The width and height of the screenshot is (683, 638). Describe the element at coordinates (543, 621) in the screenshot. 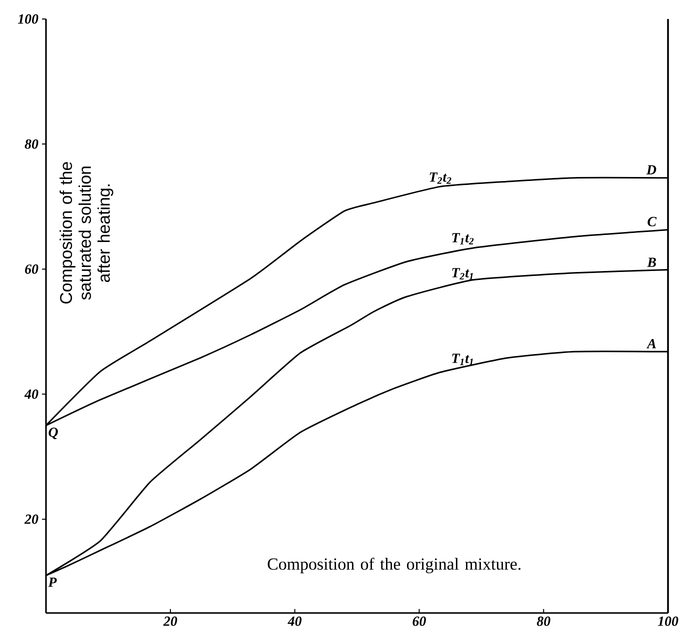

I see `x-tick-label: 80` at that location.